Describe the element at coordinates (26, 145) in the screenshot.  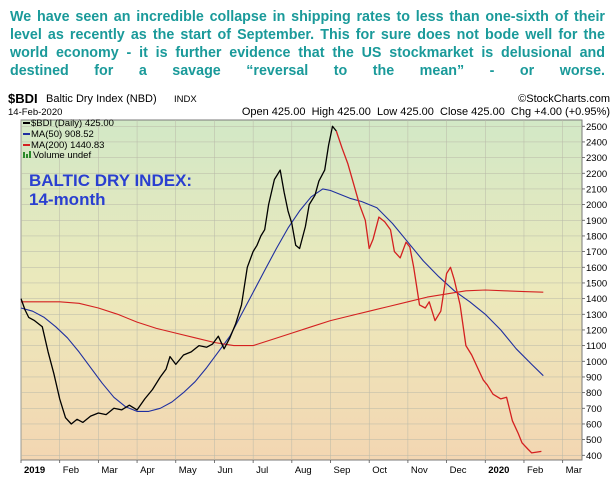
I see `legend-swatch-ma200` at that location.